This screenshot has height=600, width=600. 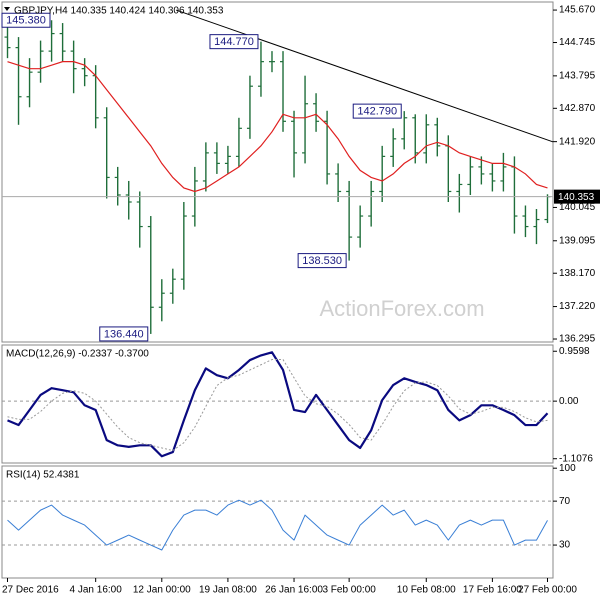 What do you see at coordinates (349, 590) in the screenshot?
I see `x-tick-label: 3 Feb 00:00` at bounding box center [349, 590].